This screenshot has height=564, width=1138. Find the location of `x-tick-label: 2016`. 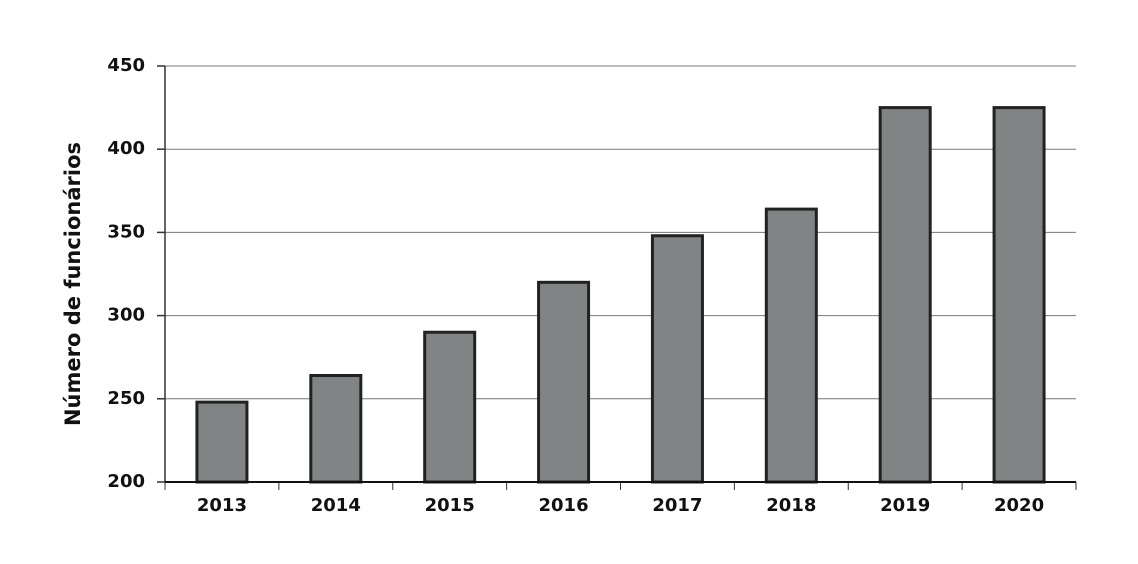

x-tick-label: 2016 is located at coordinates (564, 505).